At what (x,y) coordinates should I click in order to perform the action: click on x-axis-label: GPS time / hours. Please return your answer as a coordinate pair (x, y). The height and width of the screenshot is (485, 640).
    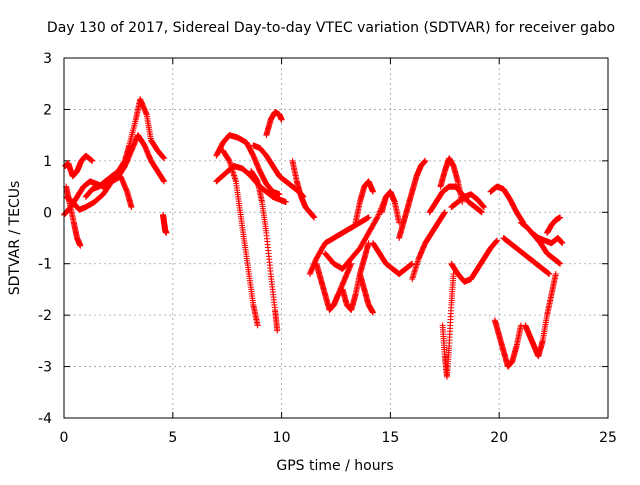
    Looking at the image, I should click on (334, 466).